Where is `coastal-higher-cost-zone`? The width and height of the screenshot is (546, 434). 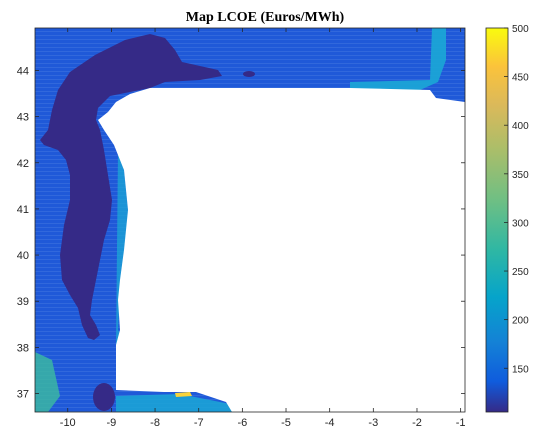
coastal-higher-cost-zone is located at coordinates (398, 60).